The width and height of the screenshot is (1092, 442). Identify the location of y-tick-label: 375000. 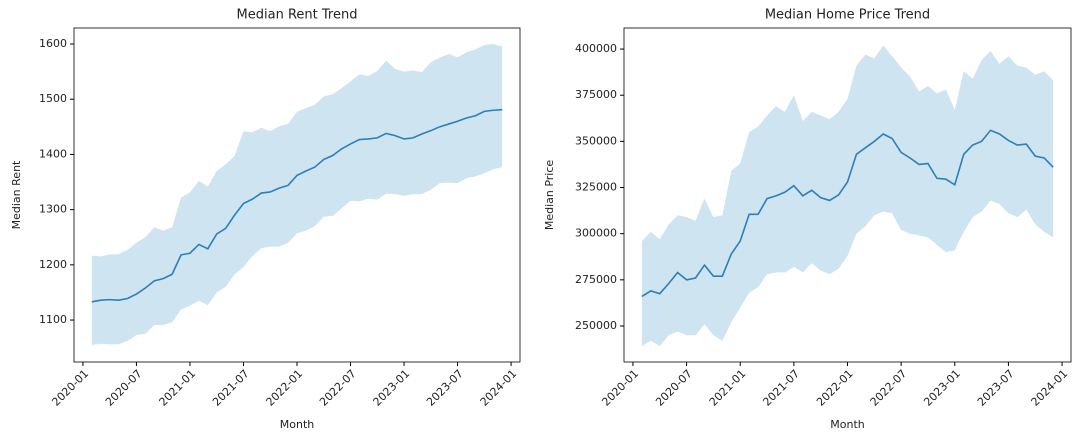
(596, 94).